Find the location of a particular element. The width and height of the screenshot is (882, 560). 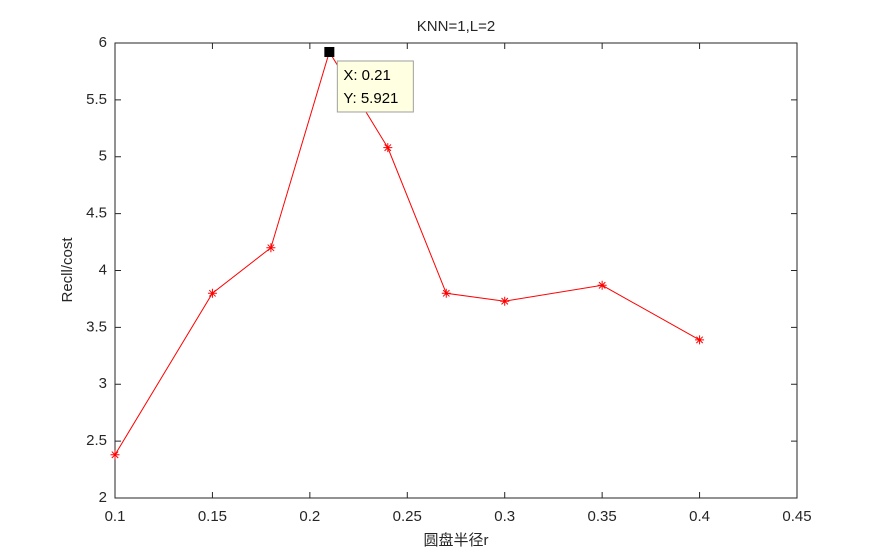

x-axis-label: 圆盘半径r is located at coordinates (456, 540).